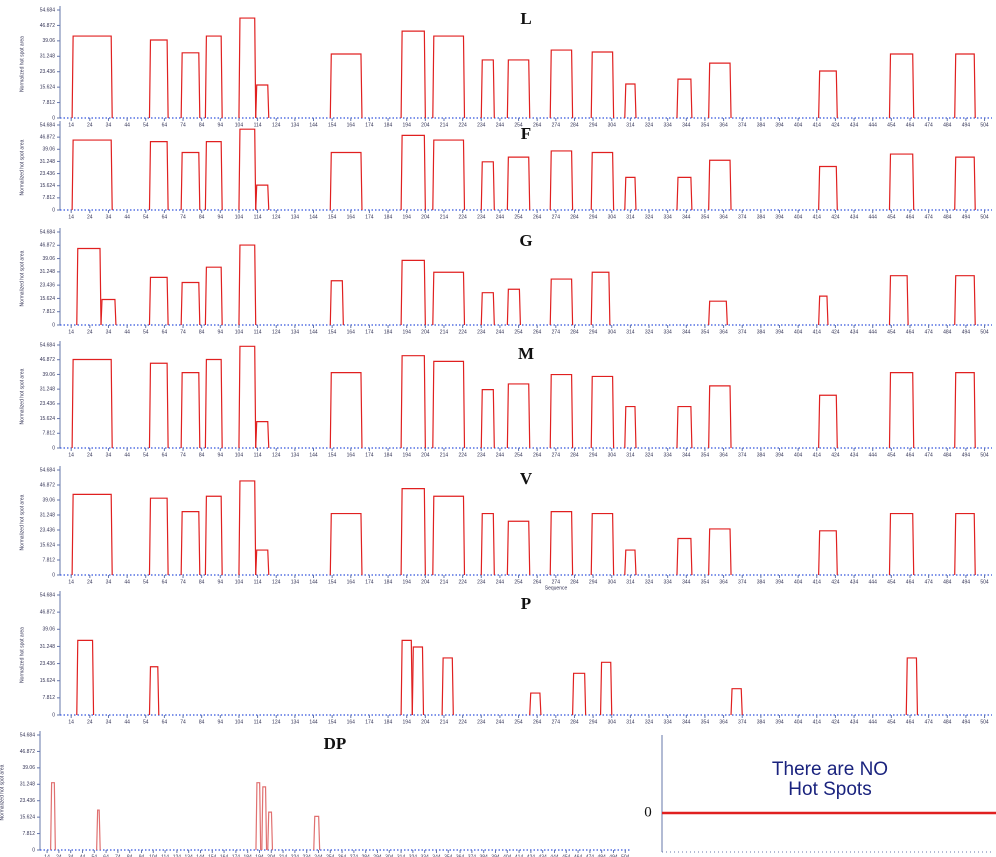 This screenshot has width=996, height=857. Describe the element at coordinates (742, 332) in the screenshot. I see `x-tick-label: 374` at that location.